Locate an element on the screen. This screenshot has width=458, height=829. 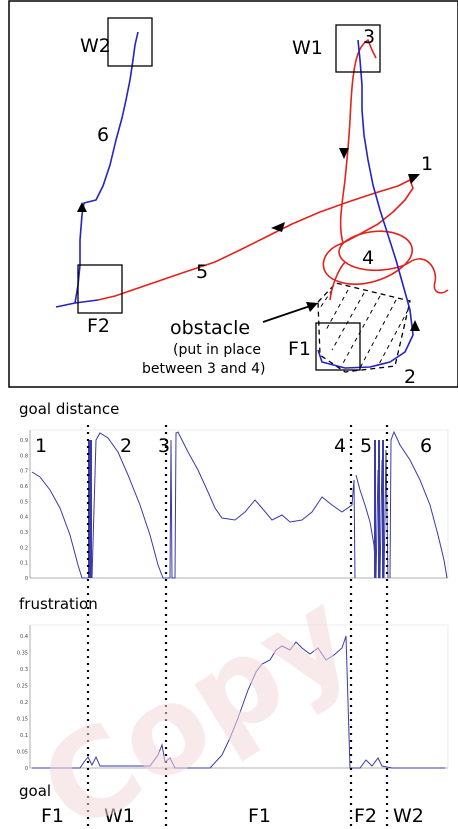
y-tick-label: 0.5 is located at coordinates (24, 502).